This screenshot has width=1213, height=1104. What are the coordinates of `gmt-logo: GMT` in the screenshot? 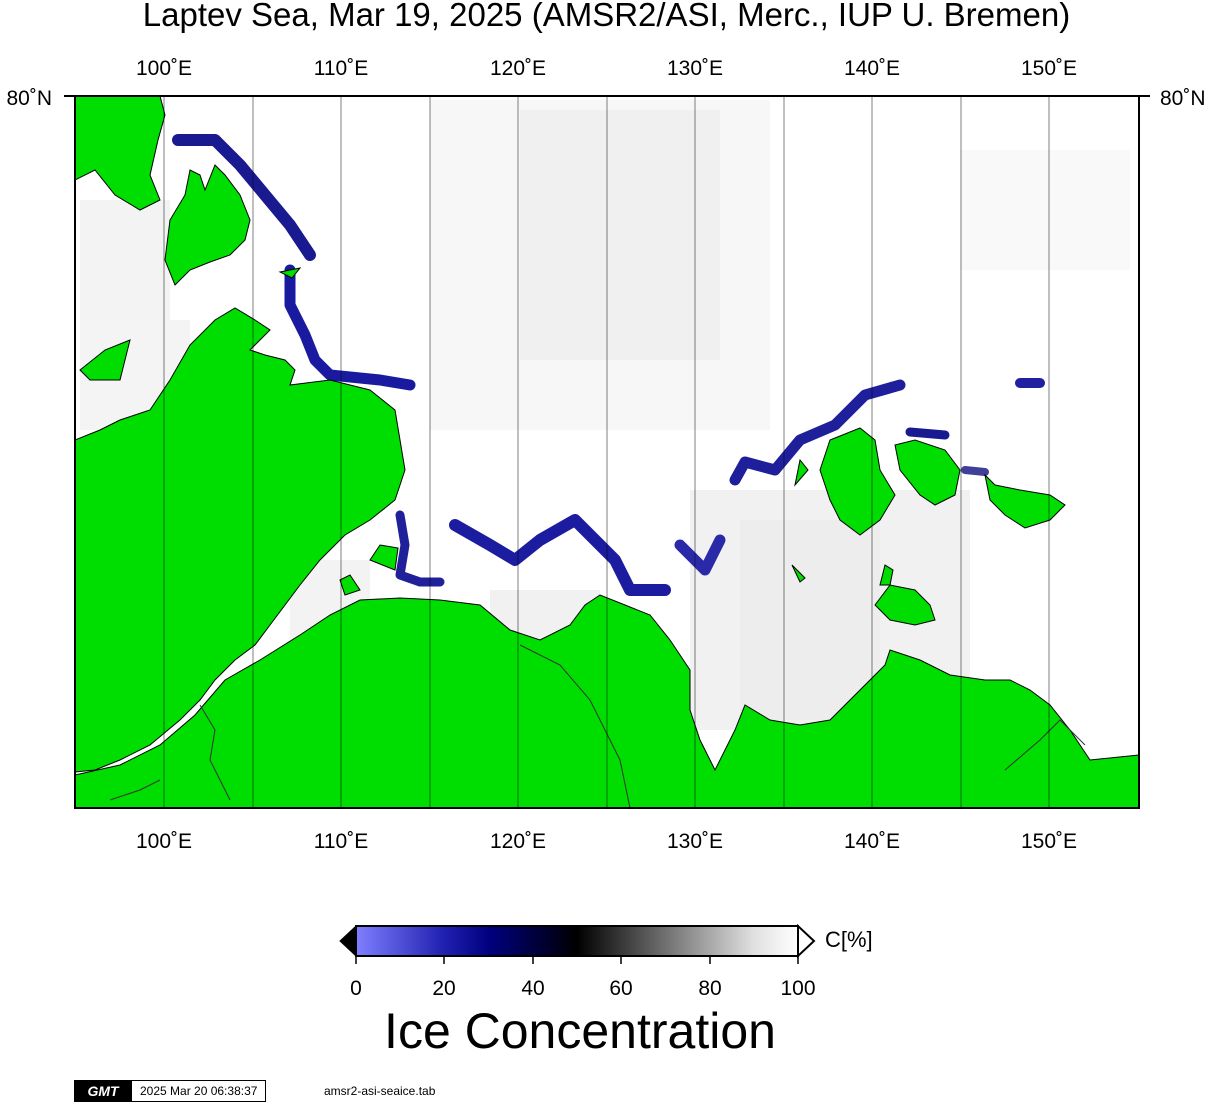 It's located at (103, 1091).